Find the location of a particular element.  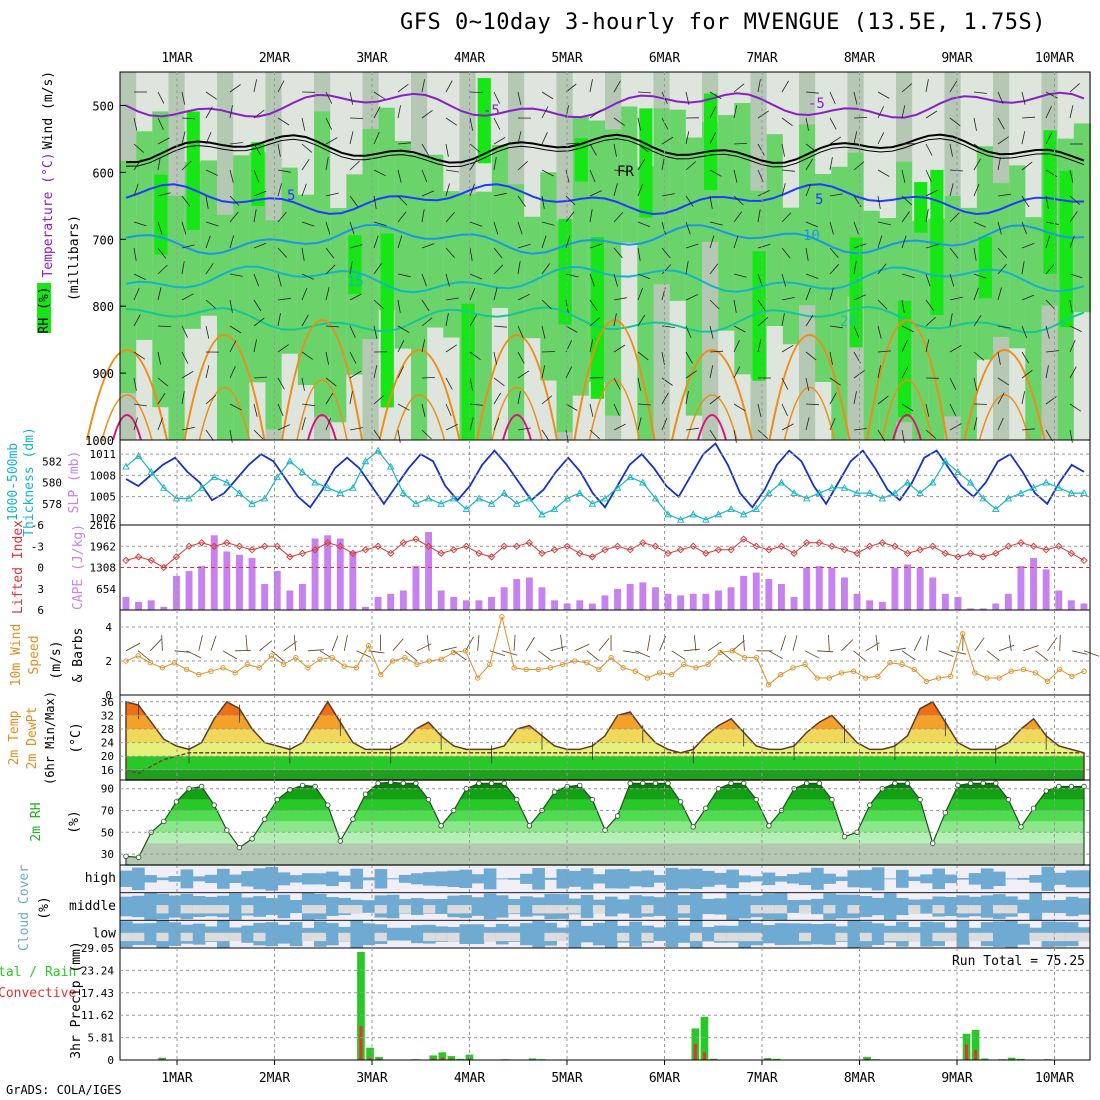

temp-color-band is located at coordinates (605, 749).